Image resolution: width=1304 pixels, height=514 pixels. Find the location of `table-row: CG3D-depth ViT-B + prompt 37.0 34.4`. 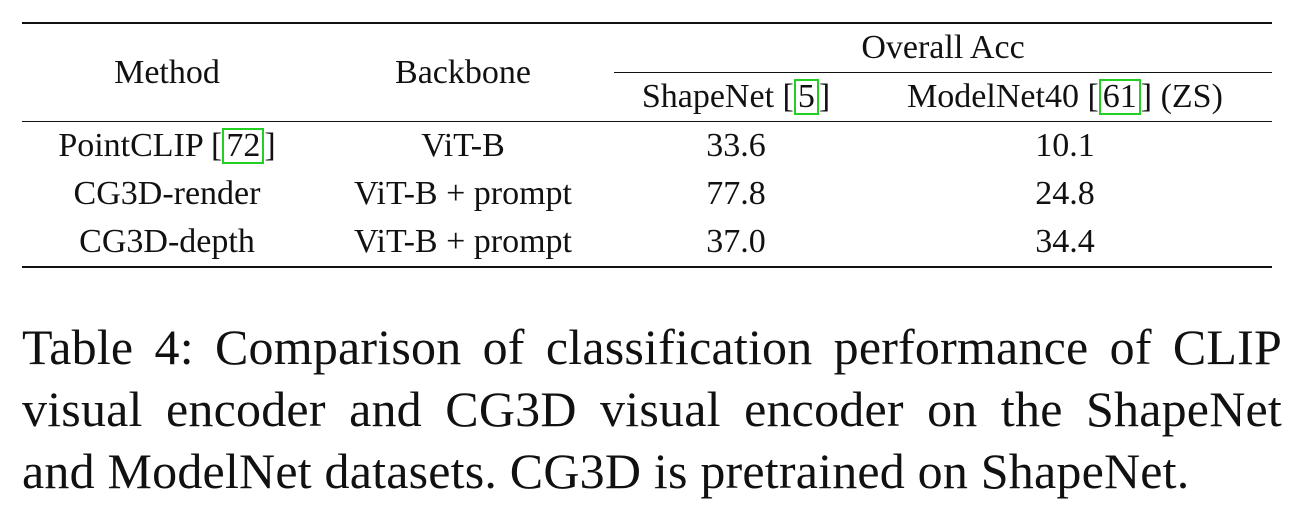

table-row: CG3D-depth ViT-B + prompt 37.0 34.4 is located at coordinates (647, 242).